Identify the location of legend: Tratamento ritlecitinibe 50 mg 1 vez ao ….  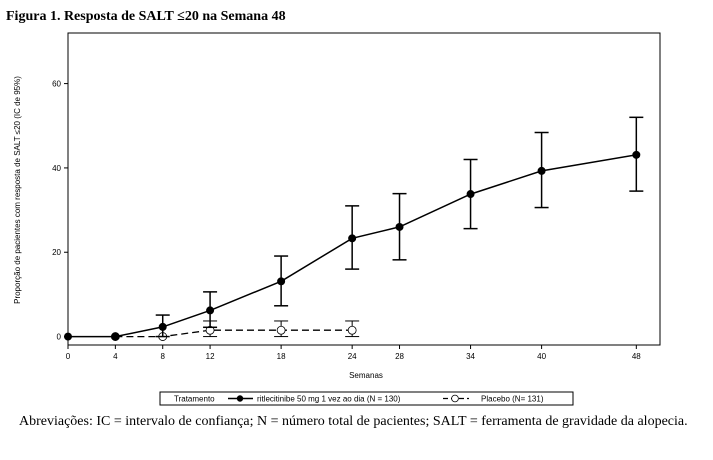
(366, 398).